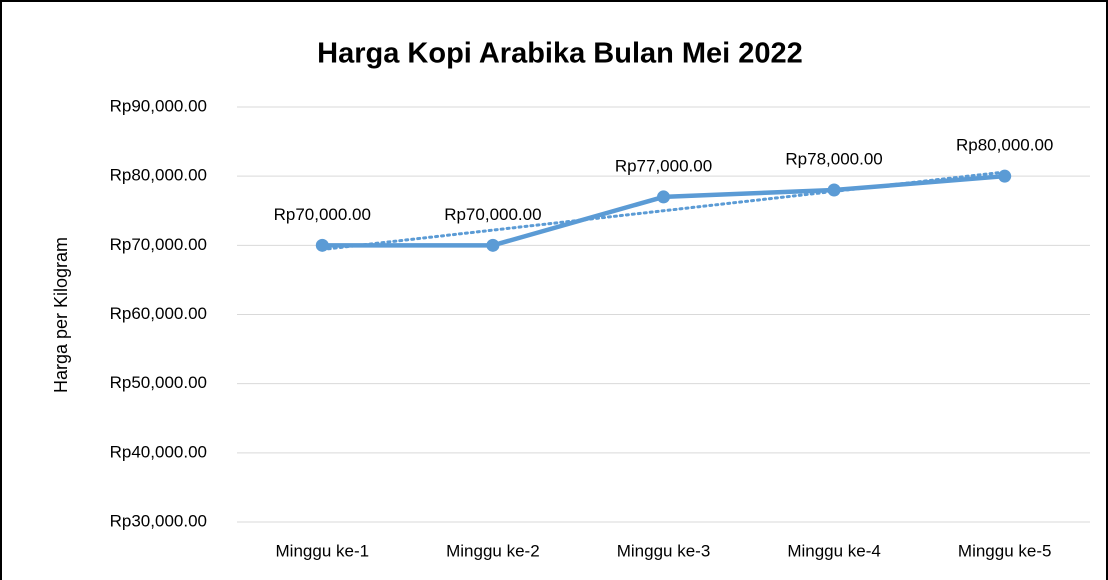  Describe the element at coordinates (158, 313) in the screenshot. I see `y-tick-label: Rp60,000.00` at that location.